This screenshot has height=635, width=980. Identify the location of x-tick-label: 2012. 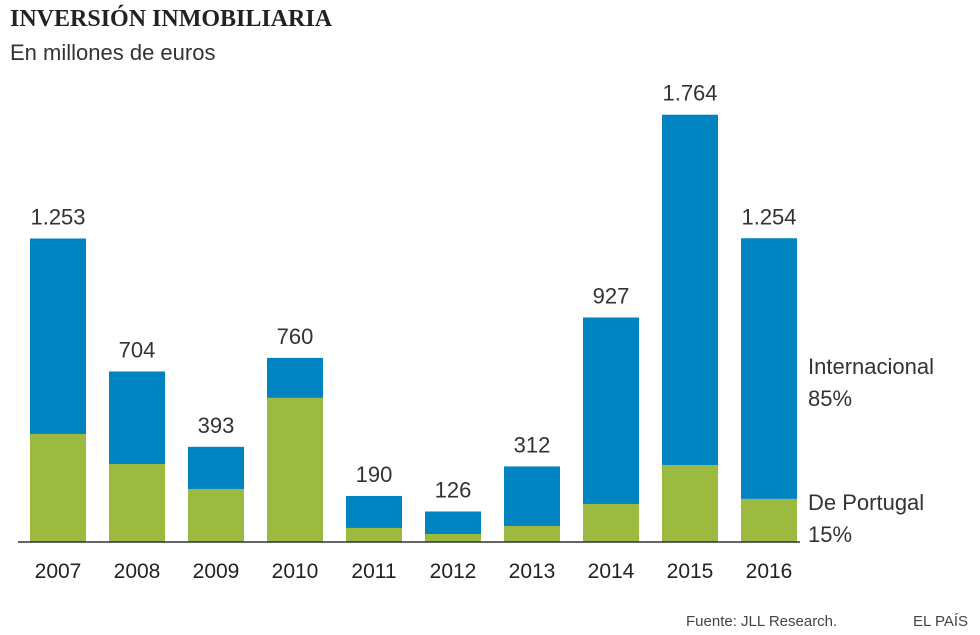
(453, 571).